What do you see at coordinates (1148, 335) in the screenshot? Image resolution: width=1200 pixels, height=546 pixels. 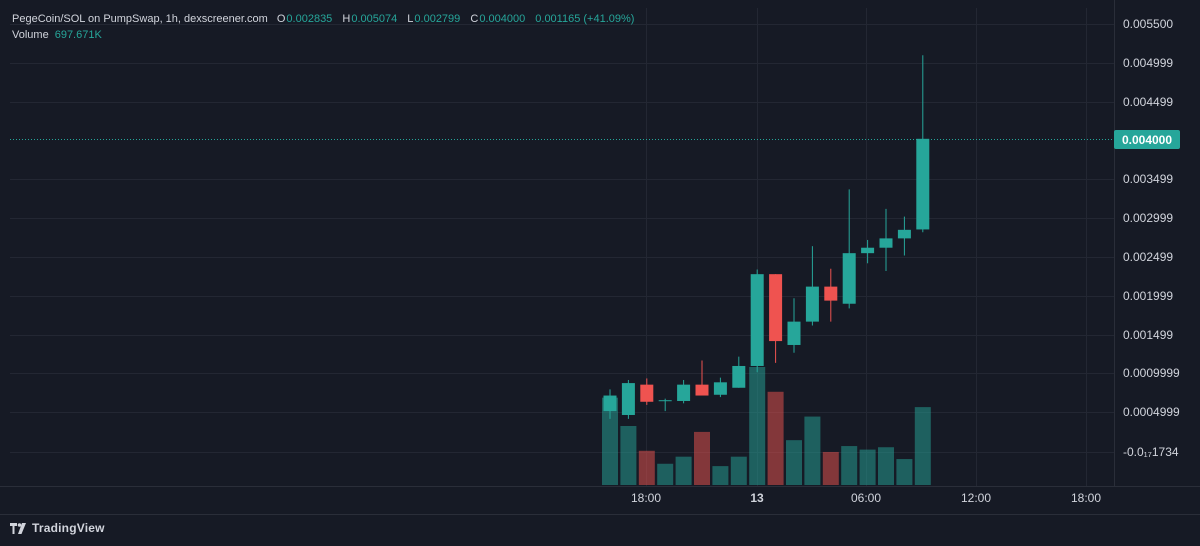 I see `price-tick-label: 0.001499` at bounding box center [1148, 335].